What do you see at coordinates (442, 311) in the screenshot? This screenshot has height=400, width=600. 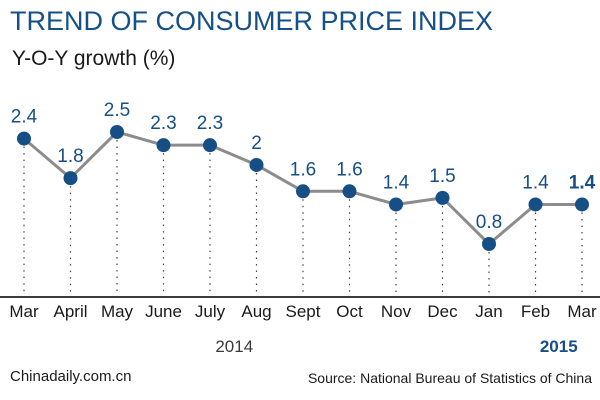 I see `x-tick-label: Dec` at bounding box center [442, 311].